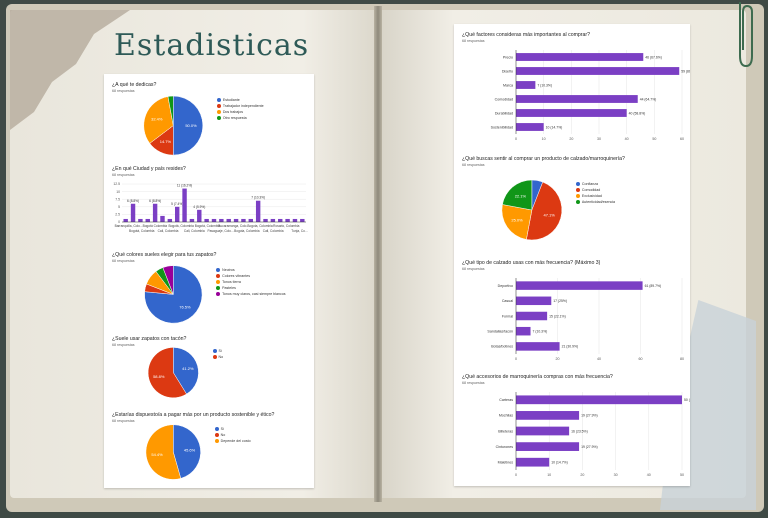 The height and width of the screenshot is (518, 768). What do you see at coordinates (232, 441) in the screenshot?
I see `legend-item: Depende del costo` at bounding box center [232, 441].